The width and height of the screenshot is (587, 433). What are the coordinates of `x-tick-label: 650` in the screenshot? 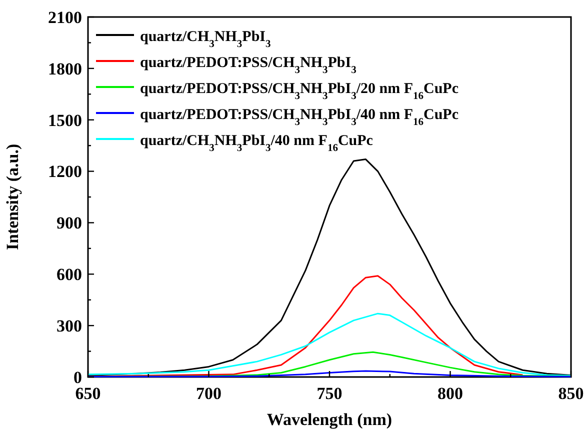 It's located at (88, 393).